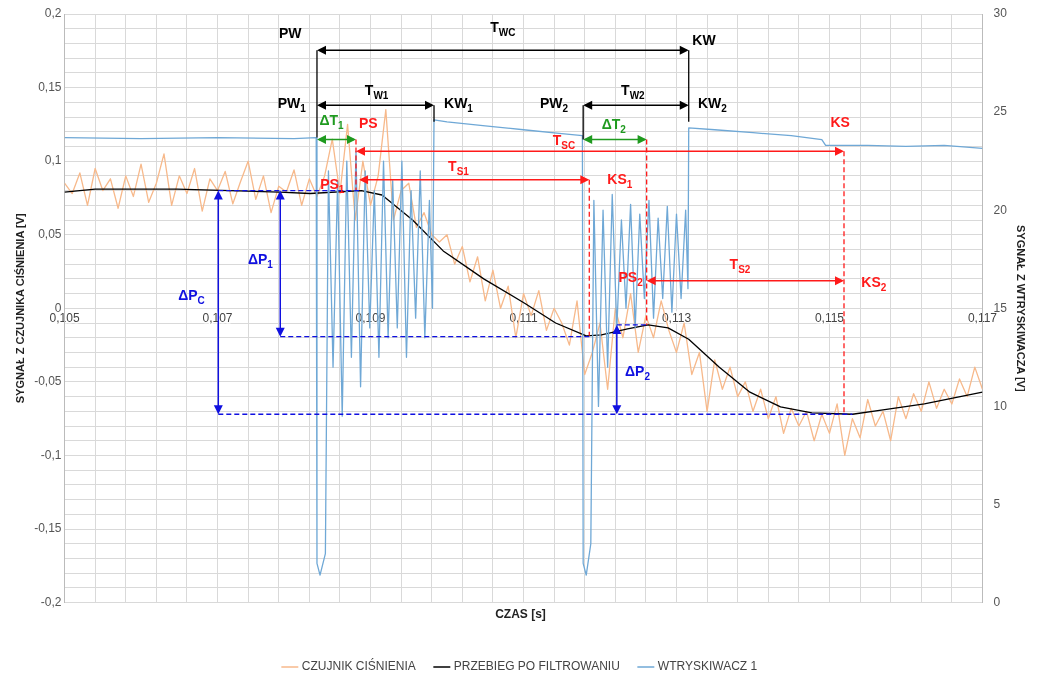 Image resolution: width=1043 pixels, height=691 pixels. I want to click on y-tick-label: -0,05, so click(48, 381).